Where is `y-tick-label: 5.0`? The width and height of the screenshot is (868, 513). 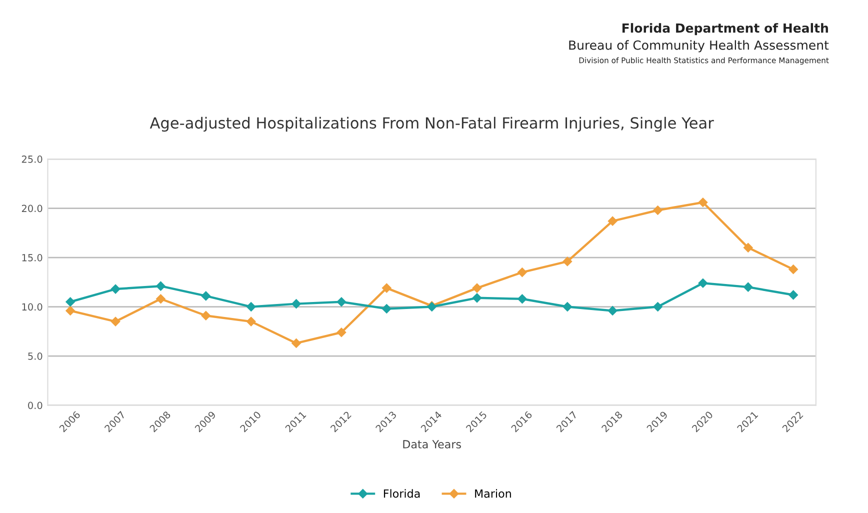
y-tick-label: 5.0 is located at coordinates (35, 356).